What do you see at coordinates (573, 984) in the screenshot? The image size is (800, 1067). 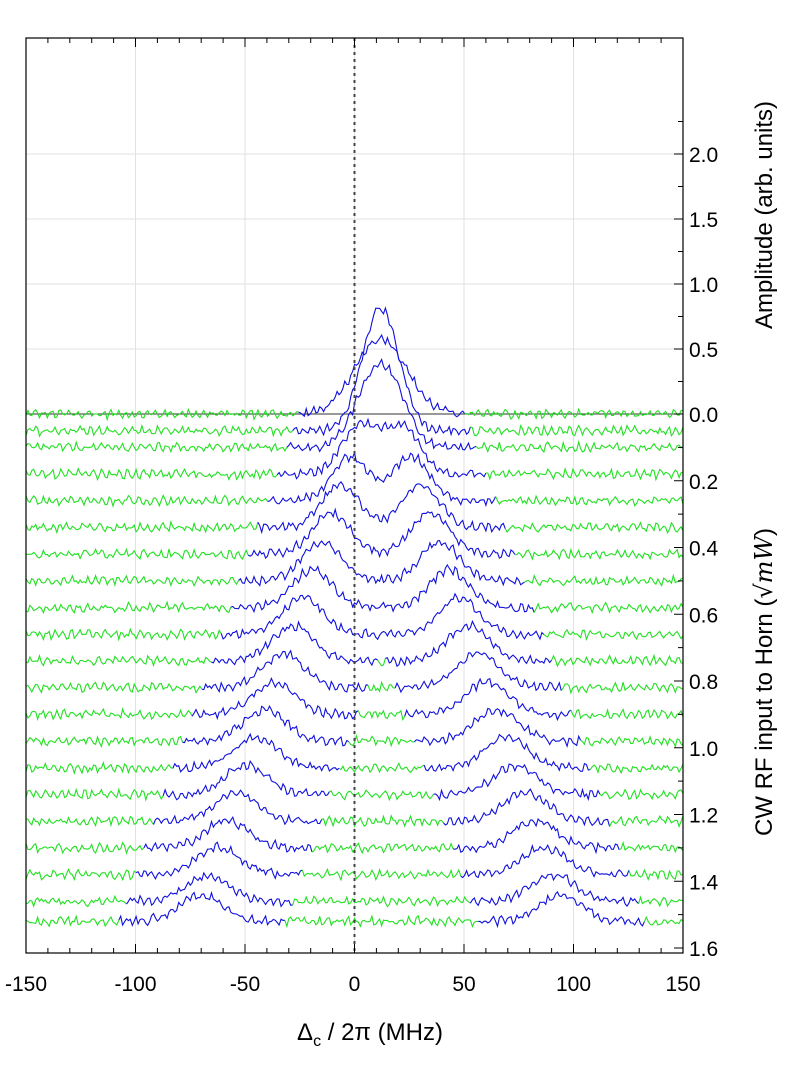 I see `x-tick-label: 100` at bounding box center [573, 984].